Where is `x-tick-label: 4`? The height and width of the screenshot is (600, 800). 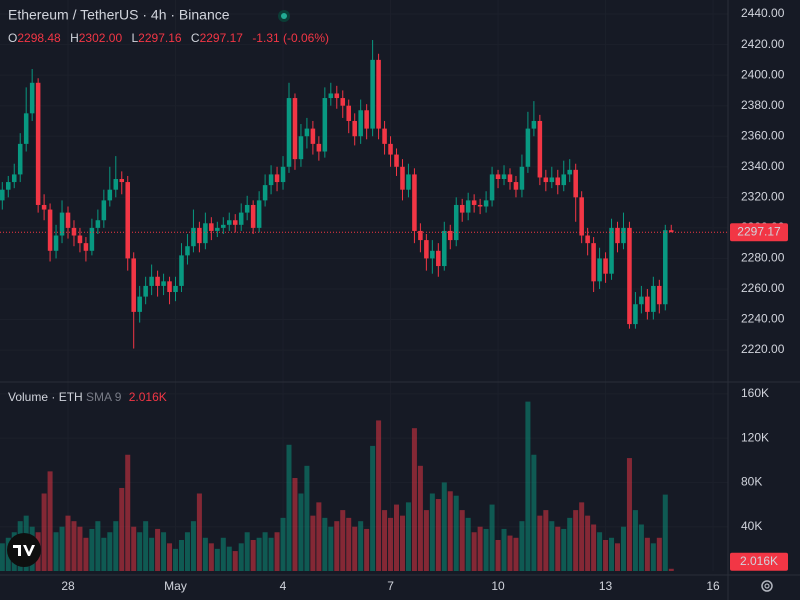 x-tick-label: 4 is located at coordinates (283, 586).